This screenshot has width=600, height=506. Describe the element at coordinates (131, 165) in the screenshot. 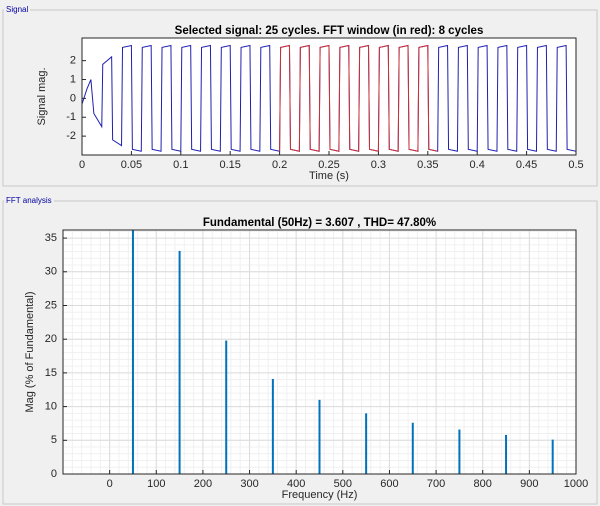

I see `x-tick-label: 0.05` at that location.